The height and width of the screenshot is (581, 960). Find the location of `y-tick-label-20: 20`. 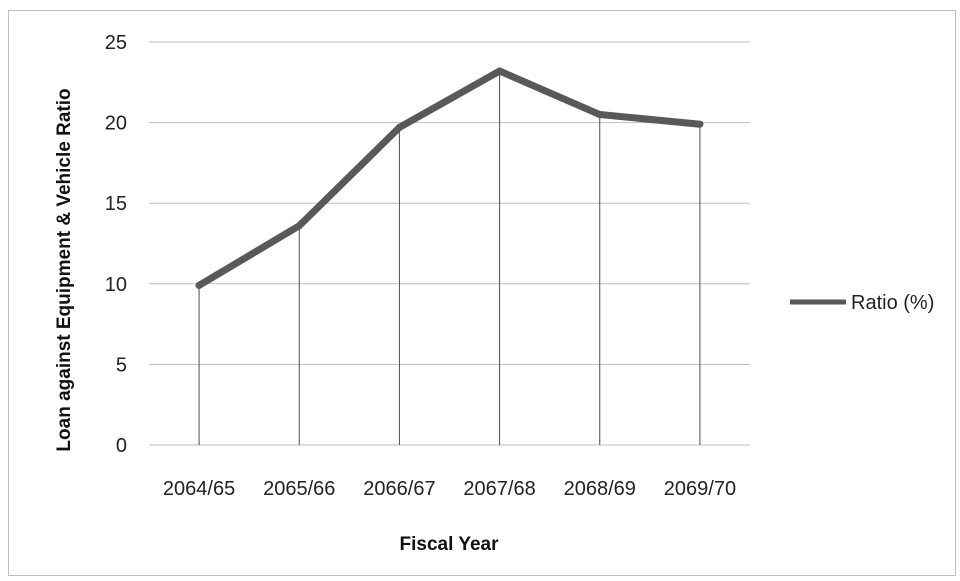

y-tick-label-20: 20 is located at coordinates (116, 124).